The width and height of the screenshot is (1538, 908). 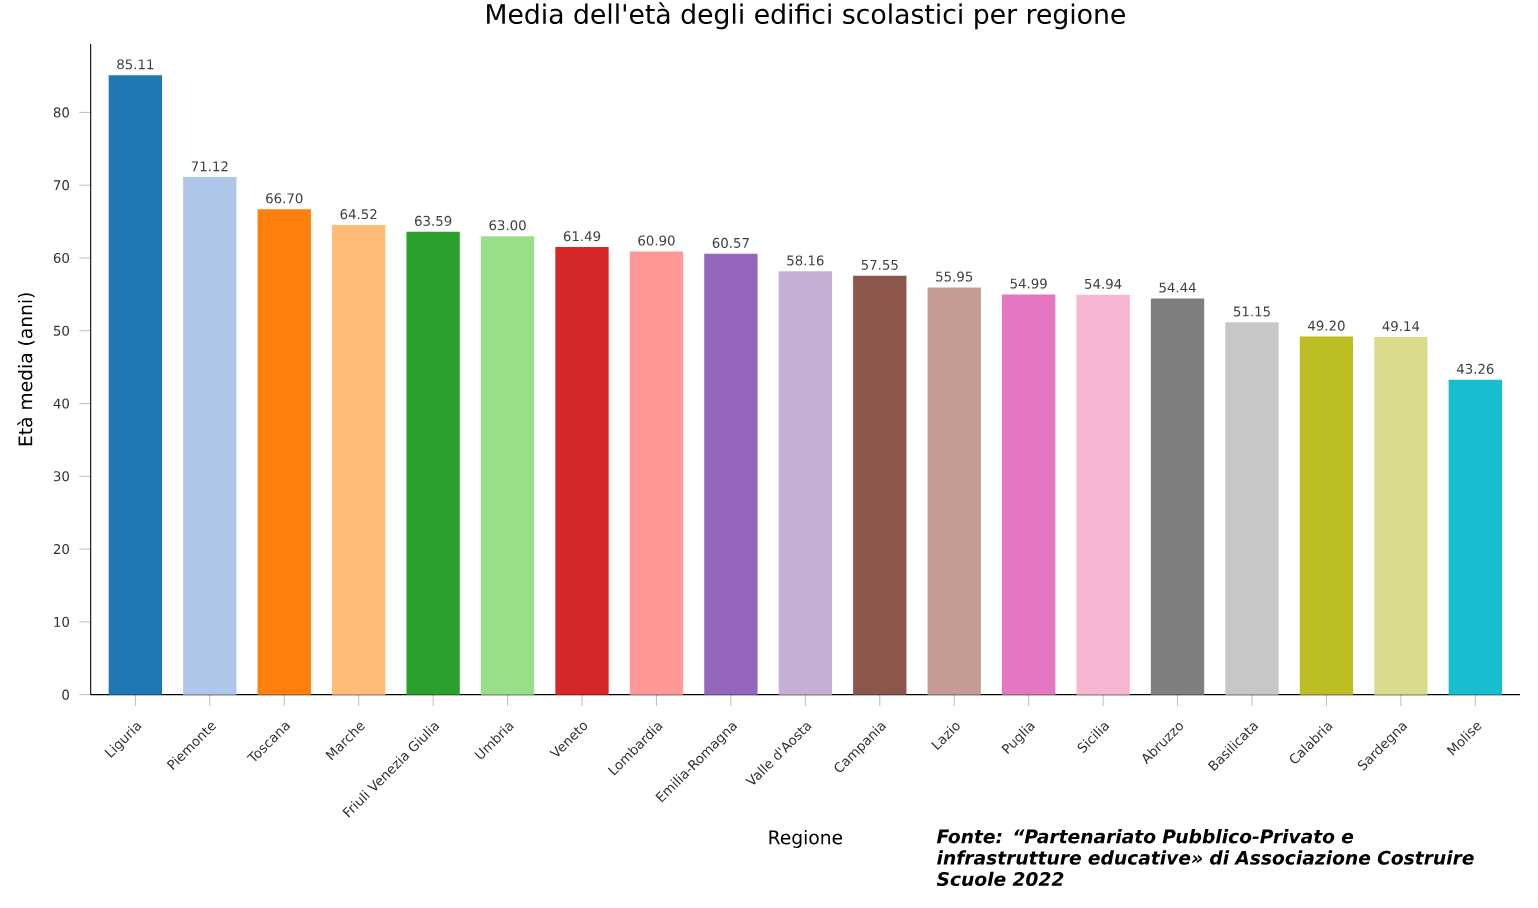 I want to click on x-axis-title: Regione, so click(x=806, y=839).